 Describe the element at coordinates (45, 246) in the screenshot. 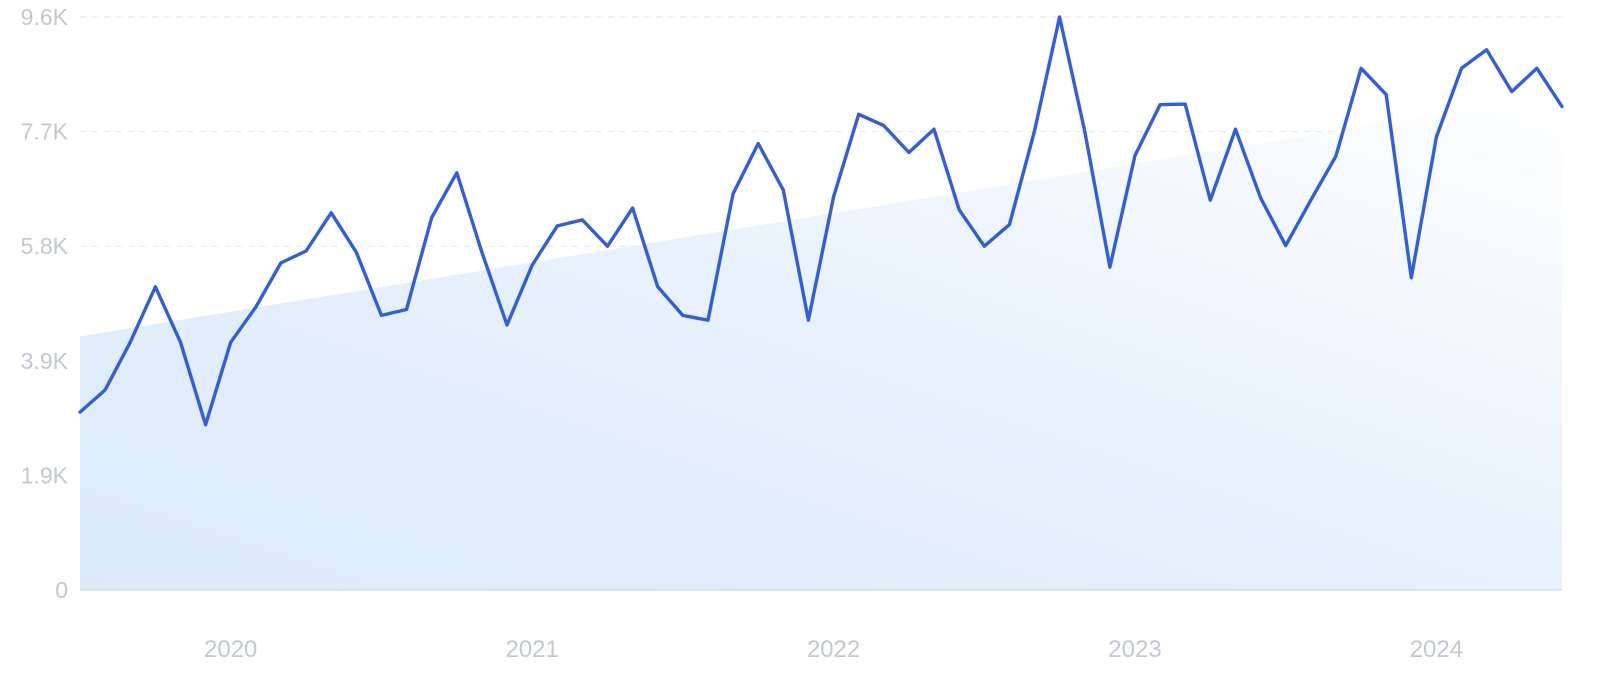

I see `y-tick-label: 5.8K` at that location.